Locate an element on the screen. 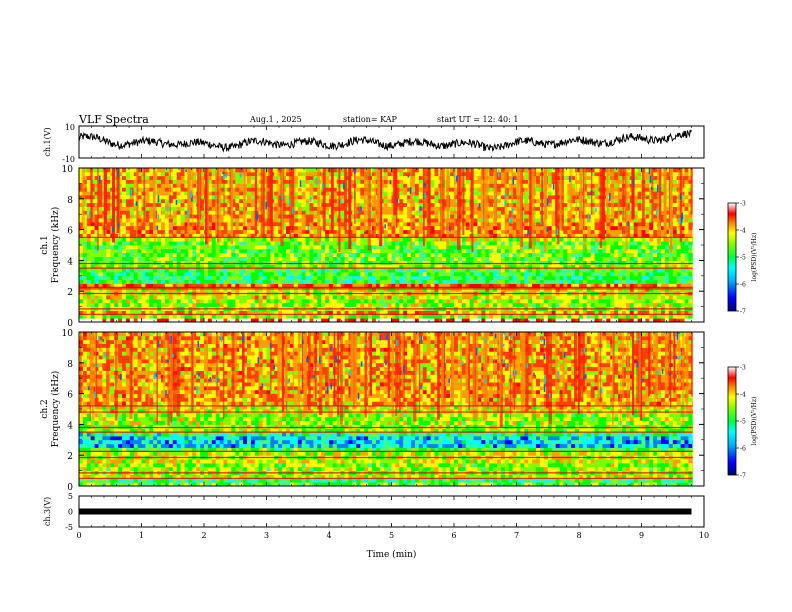  start-time-label: start UT = 12: 40: 1 is located at coordinates (478, 119).